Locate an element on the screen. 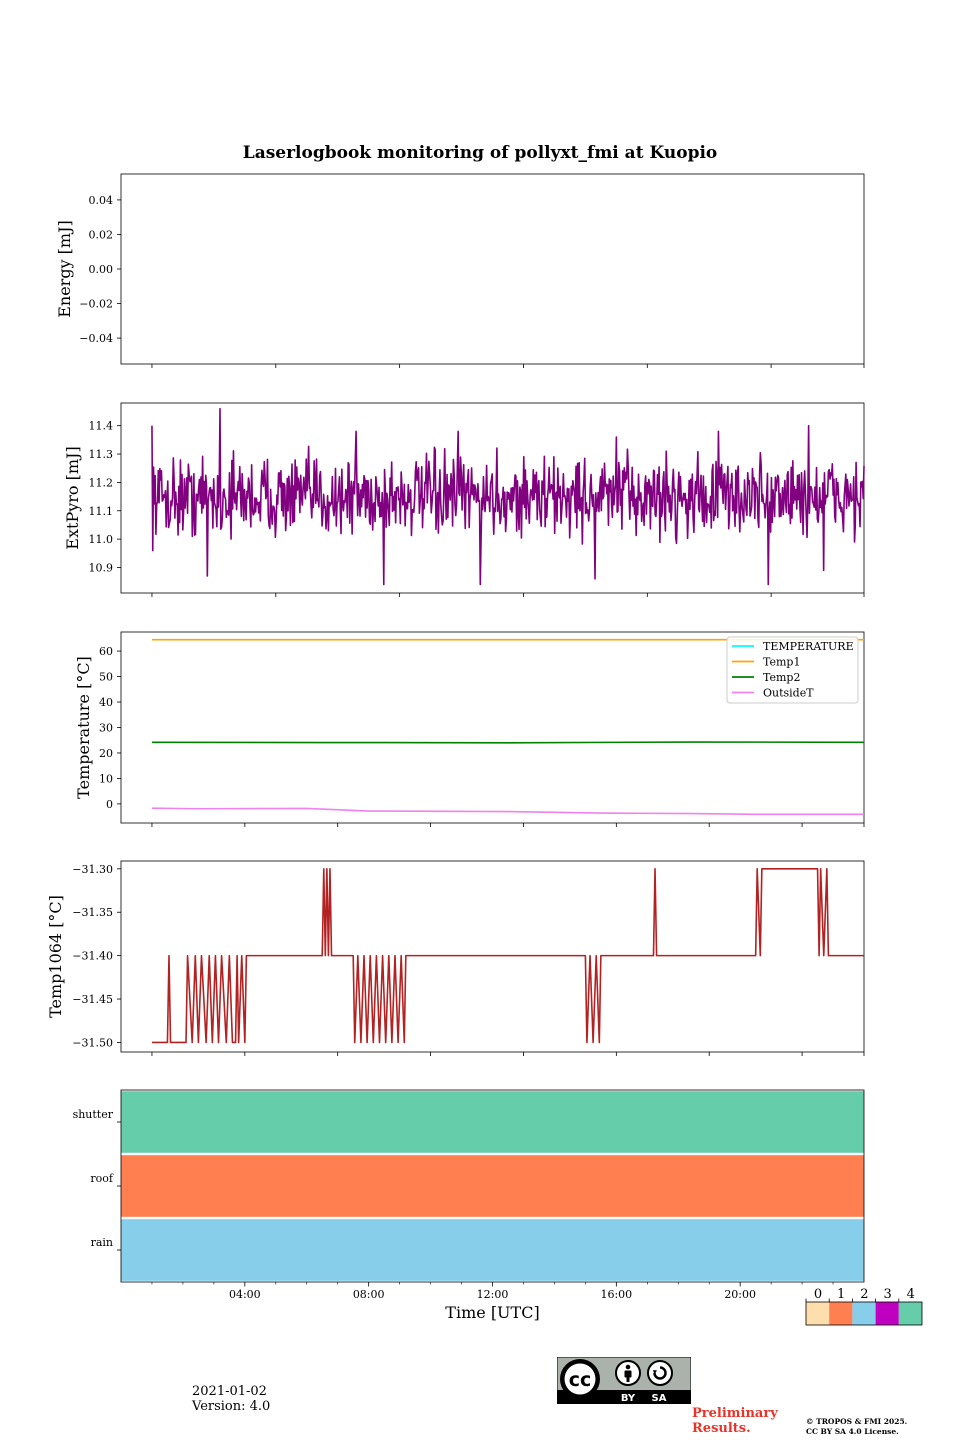 The image size is (960, 1440). panel-energy: 0.04 0.02 0.00 −0.02 −0.04 Energy [mJ] is located at coordinates (460, 270).